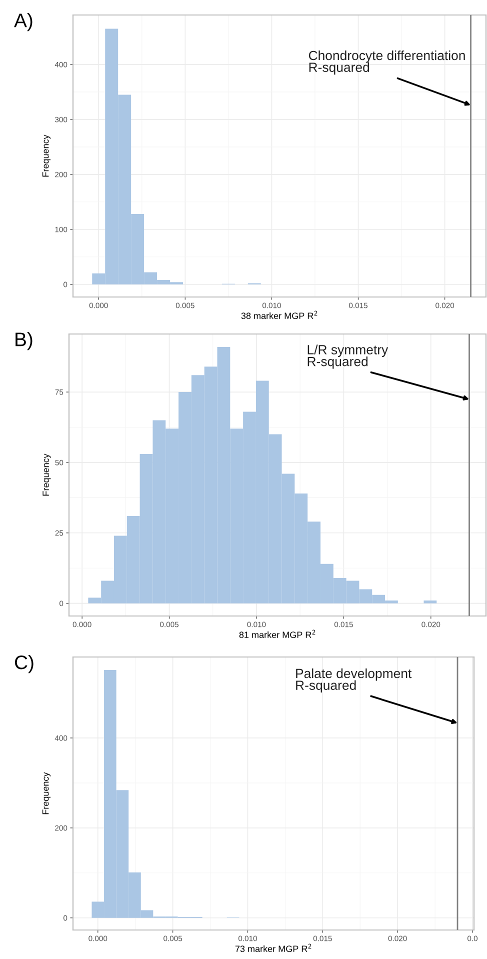 The width and height of the screenshot is (487, 959). What do you see at coordinates (23, 22) in the screenshot?
I see `chart-title: A)` at bounding box center [23, 22].